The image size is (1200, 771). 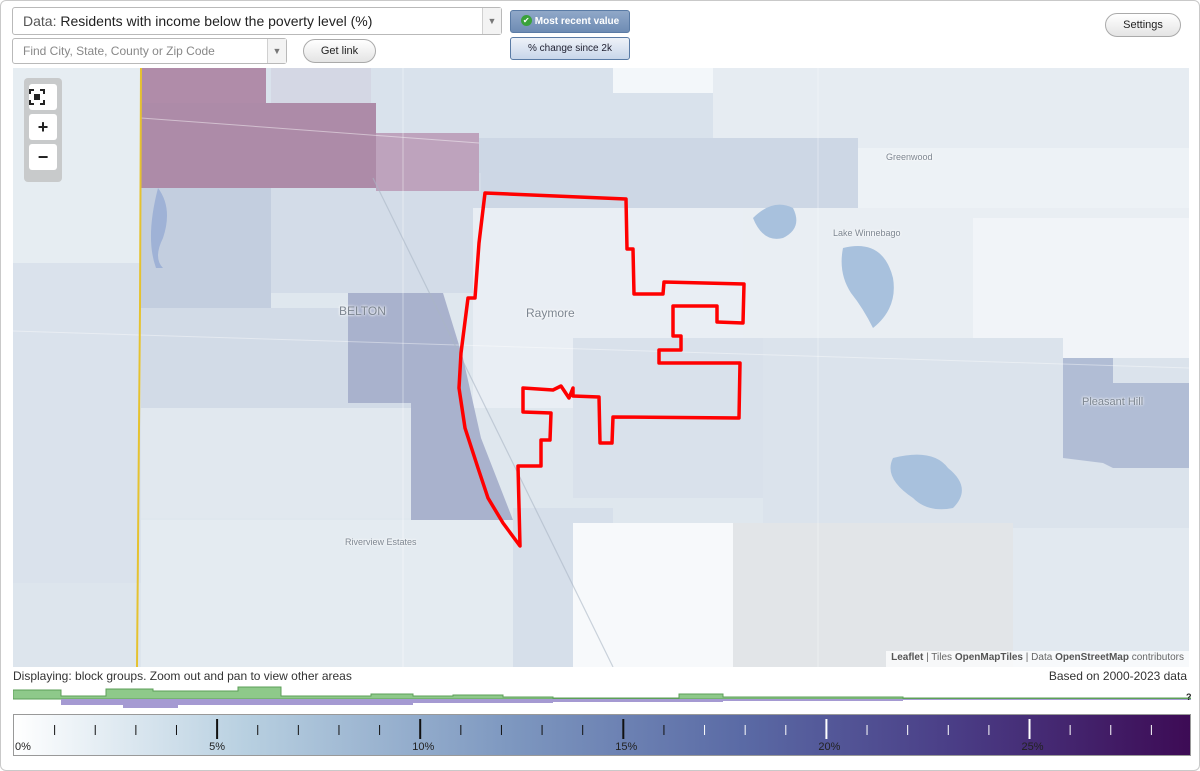 I want to click on legend-tick-label: 5%, so click(x=217, y=747).